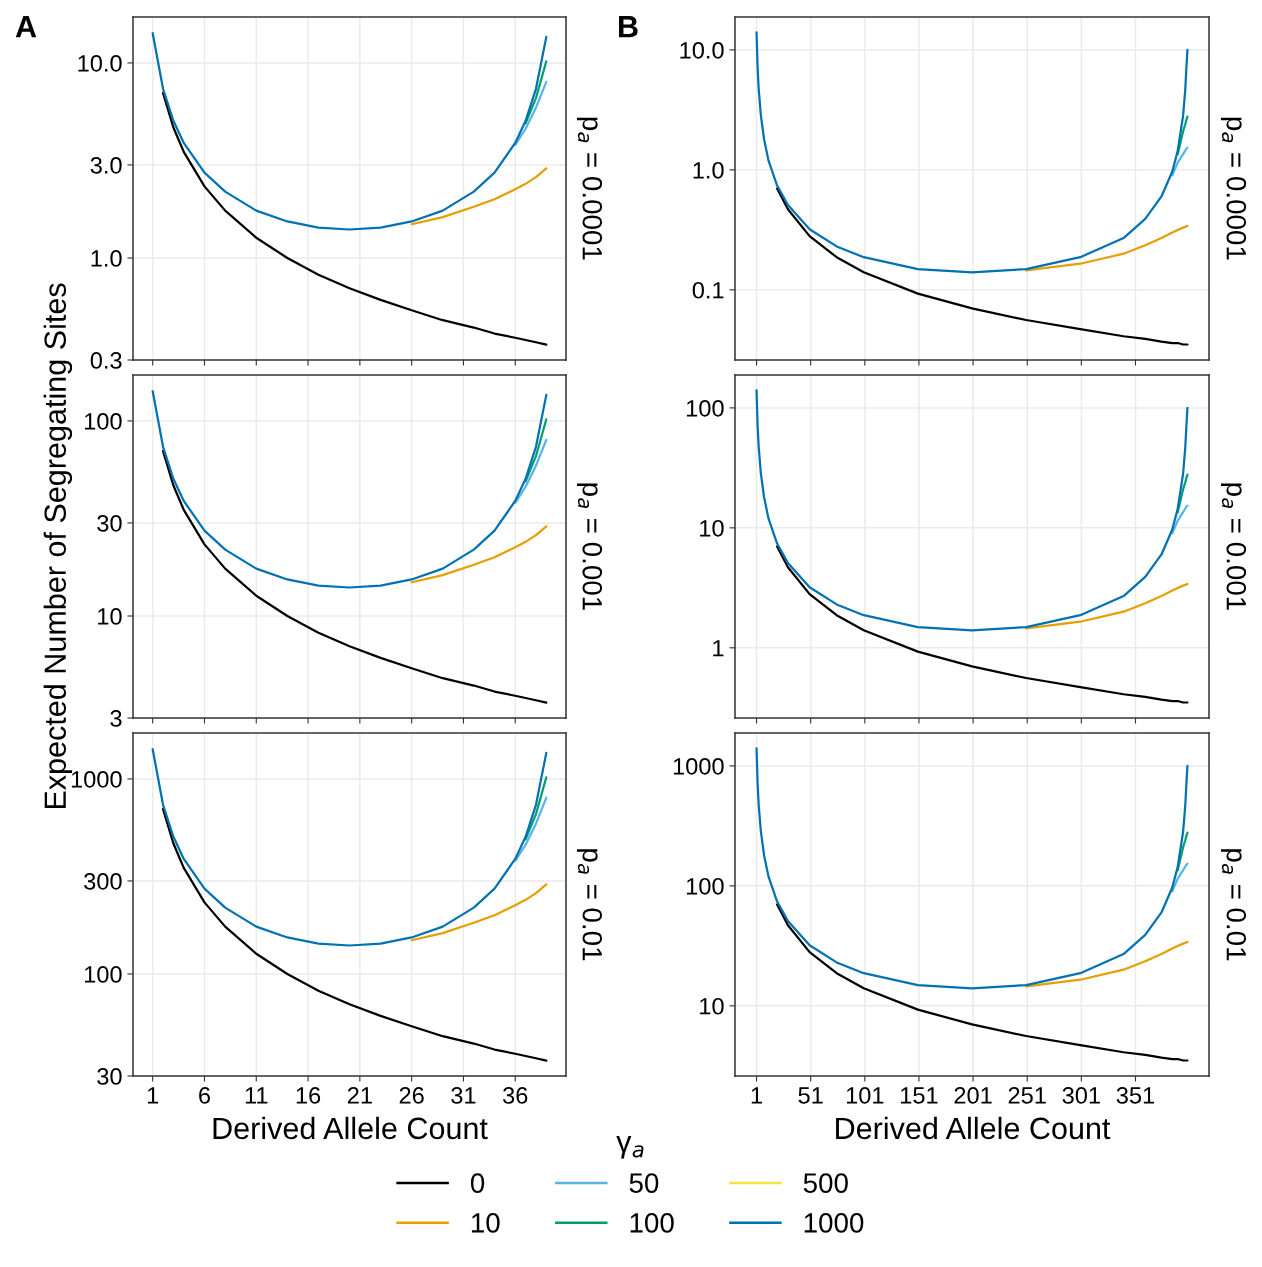 This screenshot has height=1267, width=1262. I want to click on x-tick-label: 301, so click(1081, 1095).